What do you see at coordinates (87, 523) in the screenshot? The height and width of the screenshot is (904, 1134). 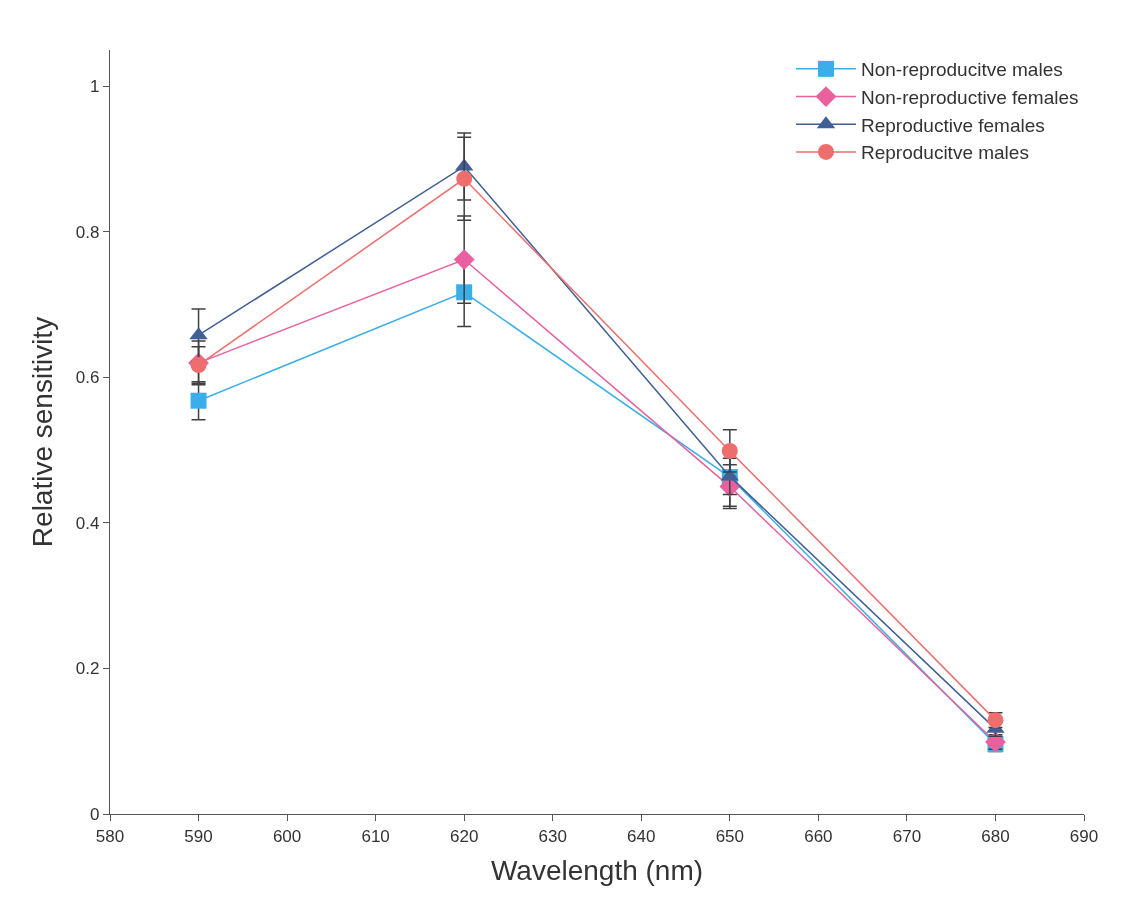 I see `y-tick-label: 0.4` at bounding box center [87, 523].